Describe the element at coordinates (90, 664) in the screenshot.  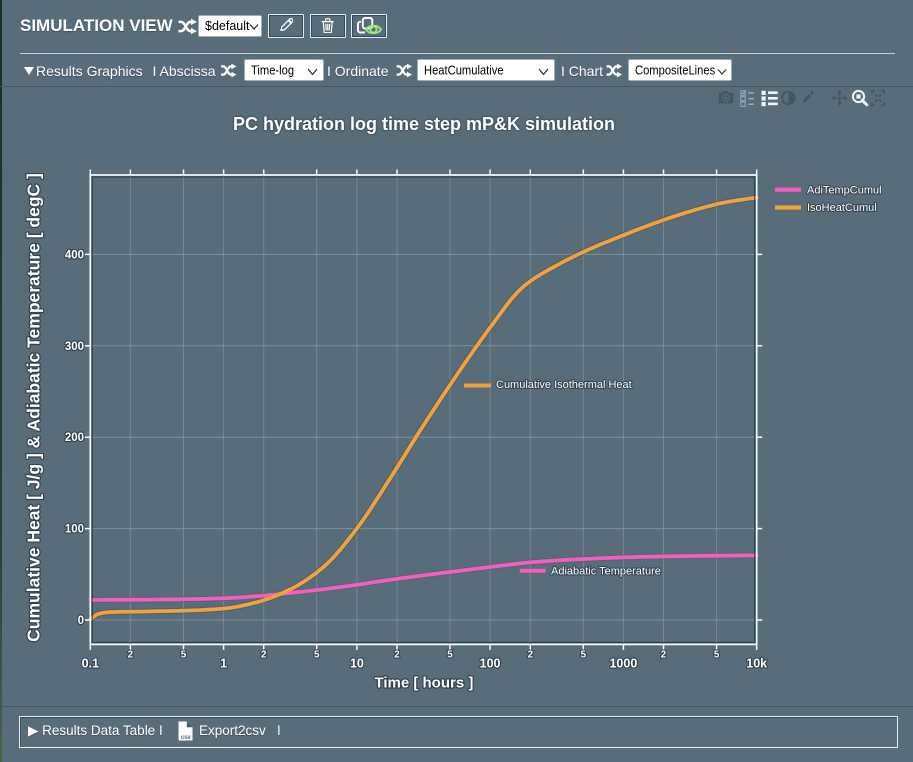
I see `svg-text: 0.1` at that location.